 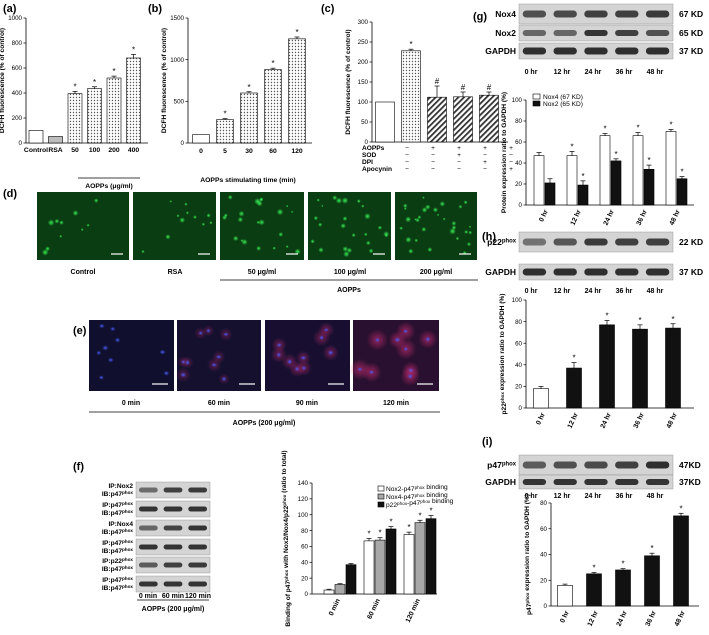 What do you see at coordinates (463, 87) in the screenshot?
I see `significance-mark: #` at bounding box center [463, 87].